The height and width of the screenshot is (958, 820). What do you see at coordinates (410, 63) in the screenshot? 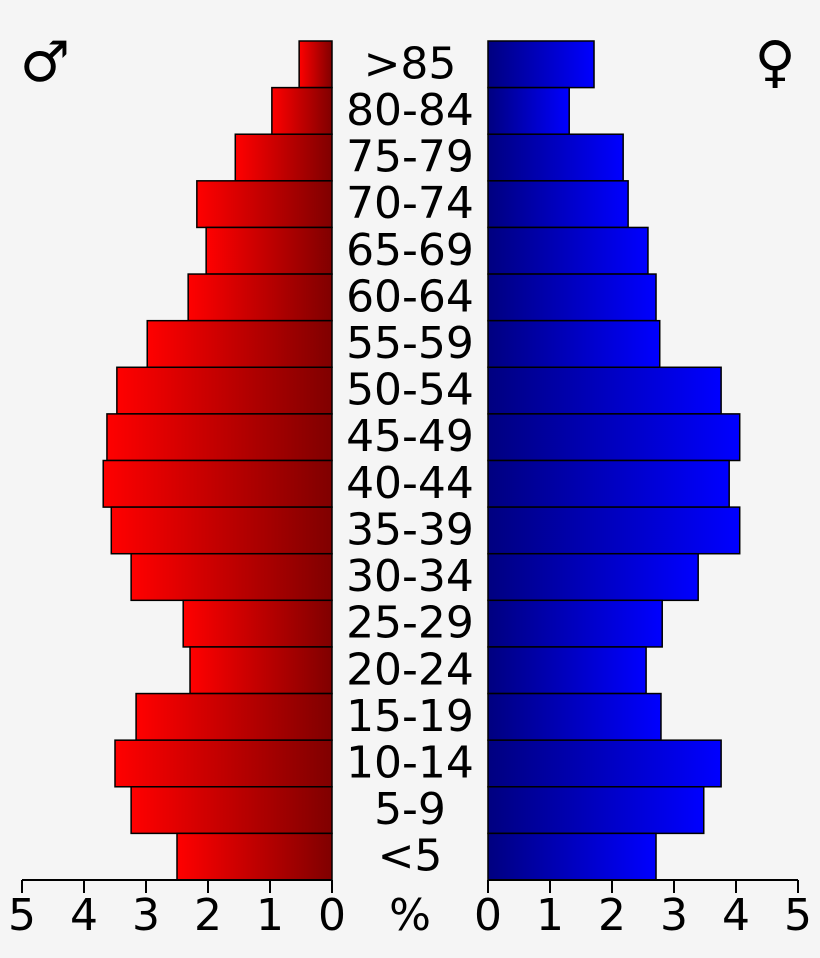
I see `category-label: >85` at bounding box center [410, 63].